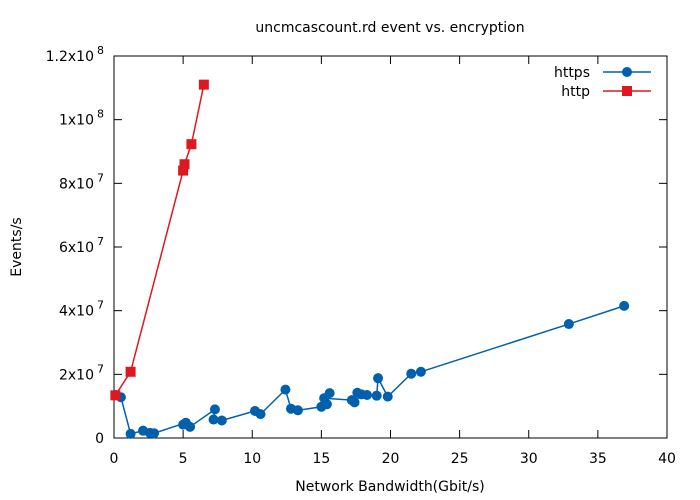  I want to click on y-tick-mantissa: 2x10, so click(76, 375).